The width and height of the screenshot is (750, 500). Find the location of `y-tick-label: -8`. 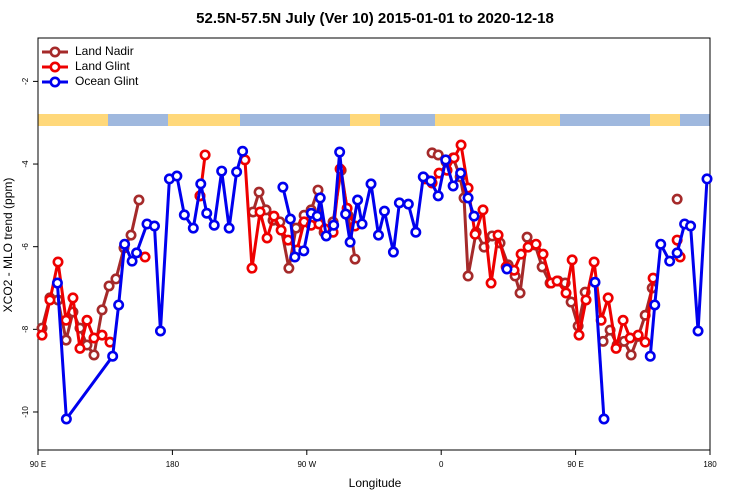

y-tick-label: -8 is located at coordinates (25, 329).